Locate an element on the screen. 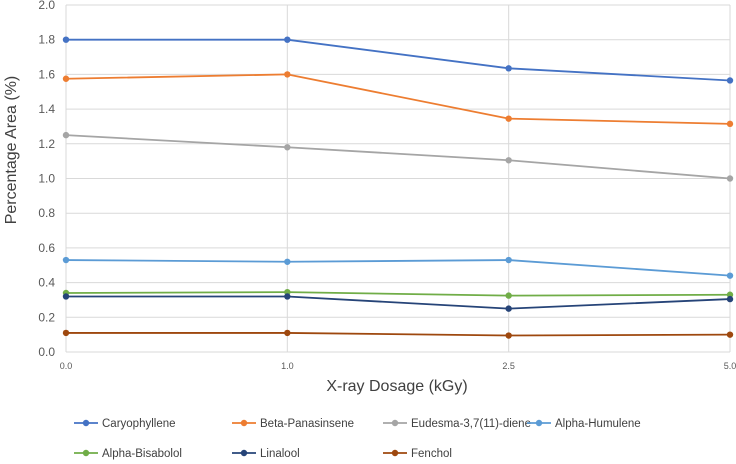  series-line-eudesma-3-7-11-diene is located at coordinates (398, 157).